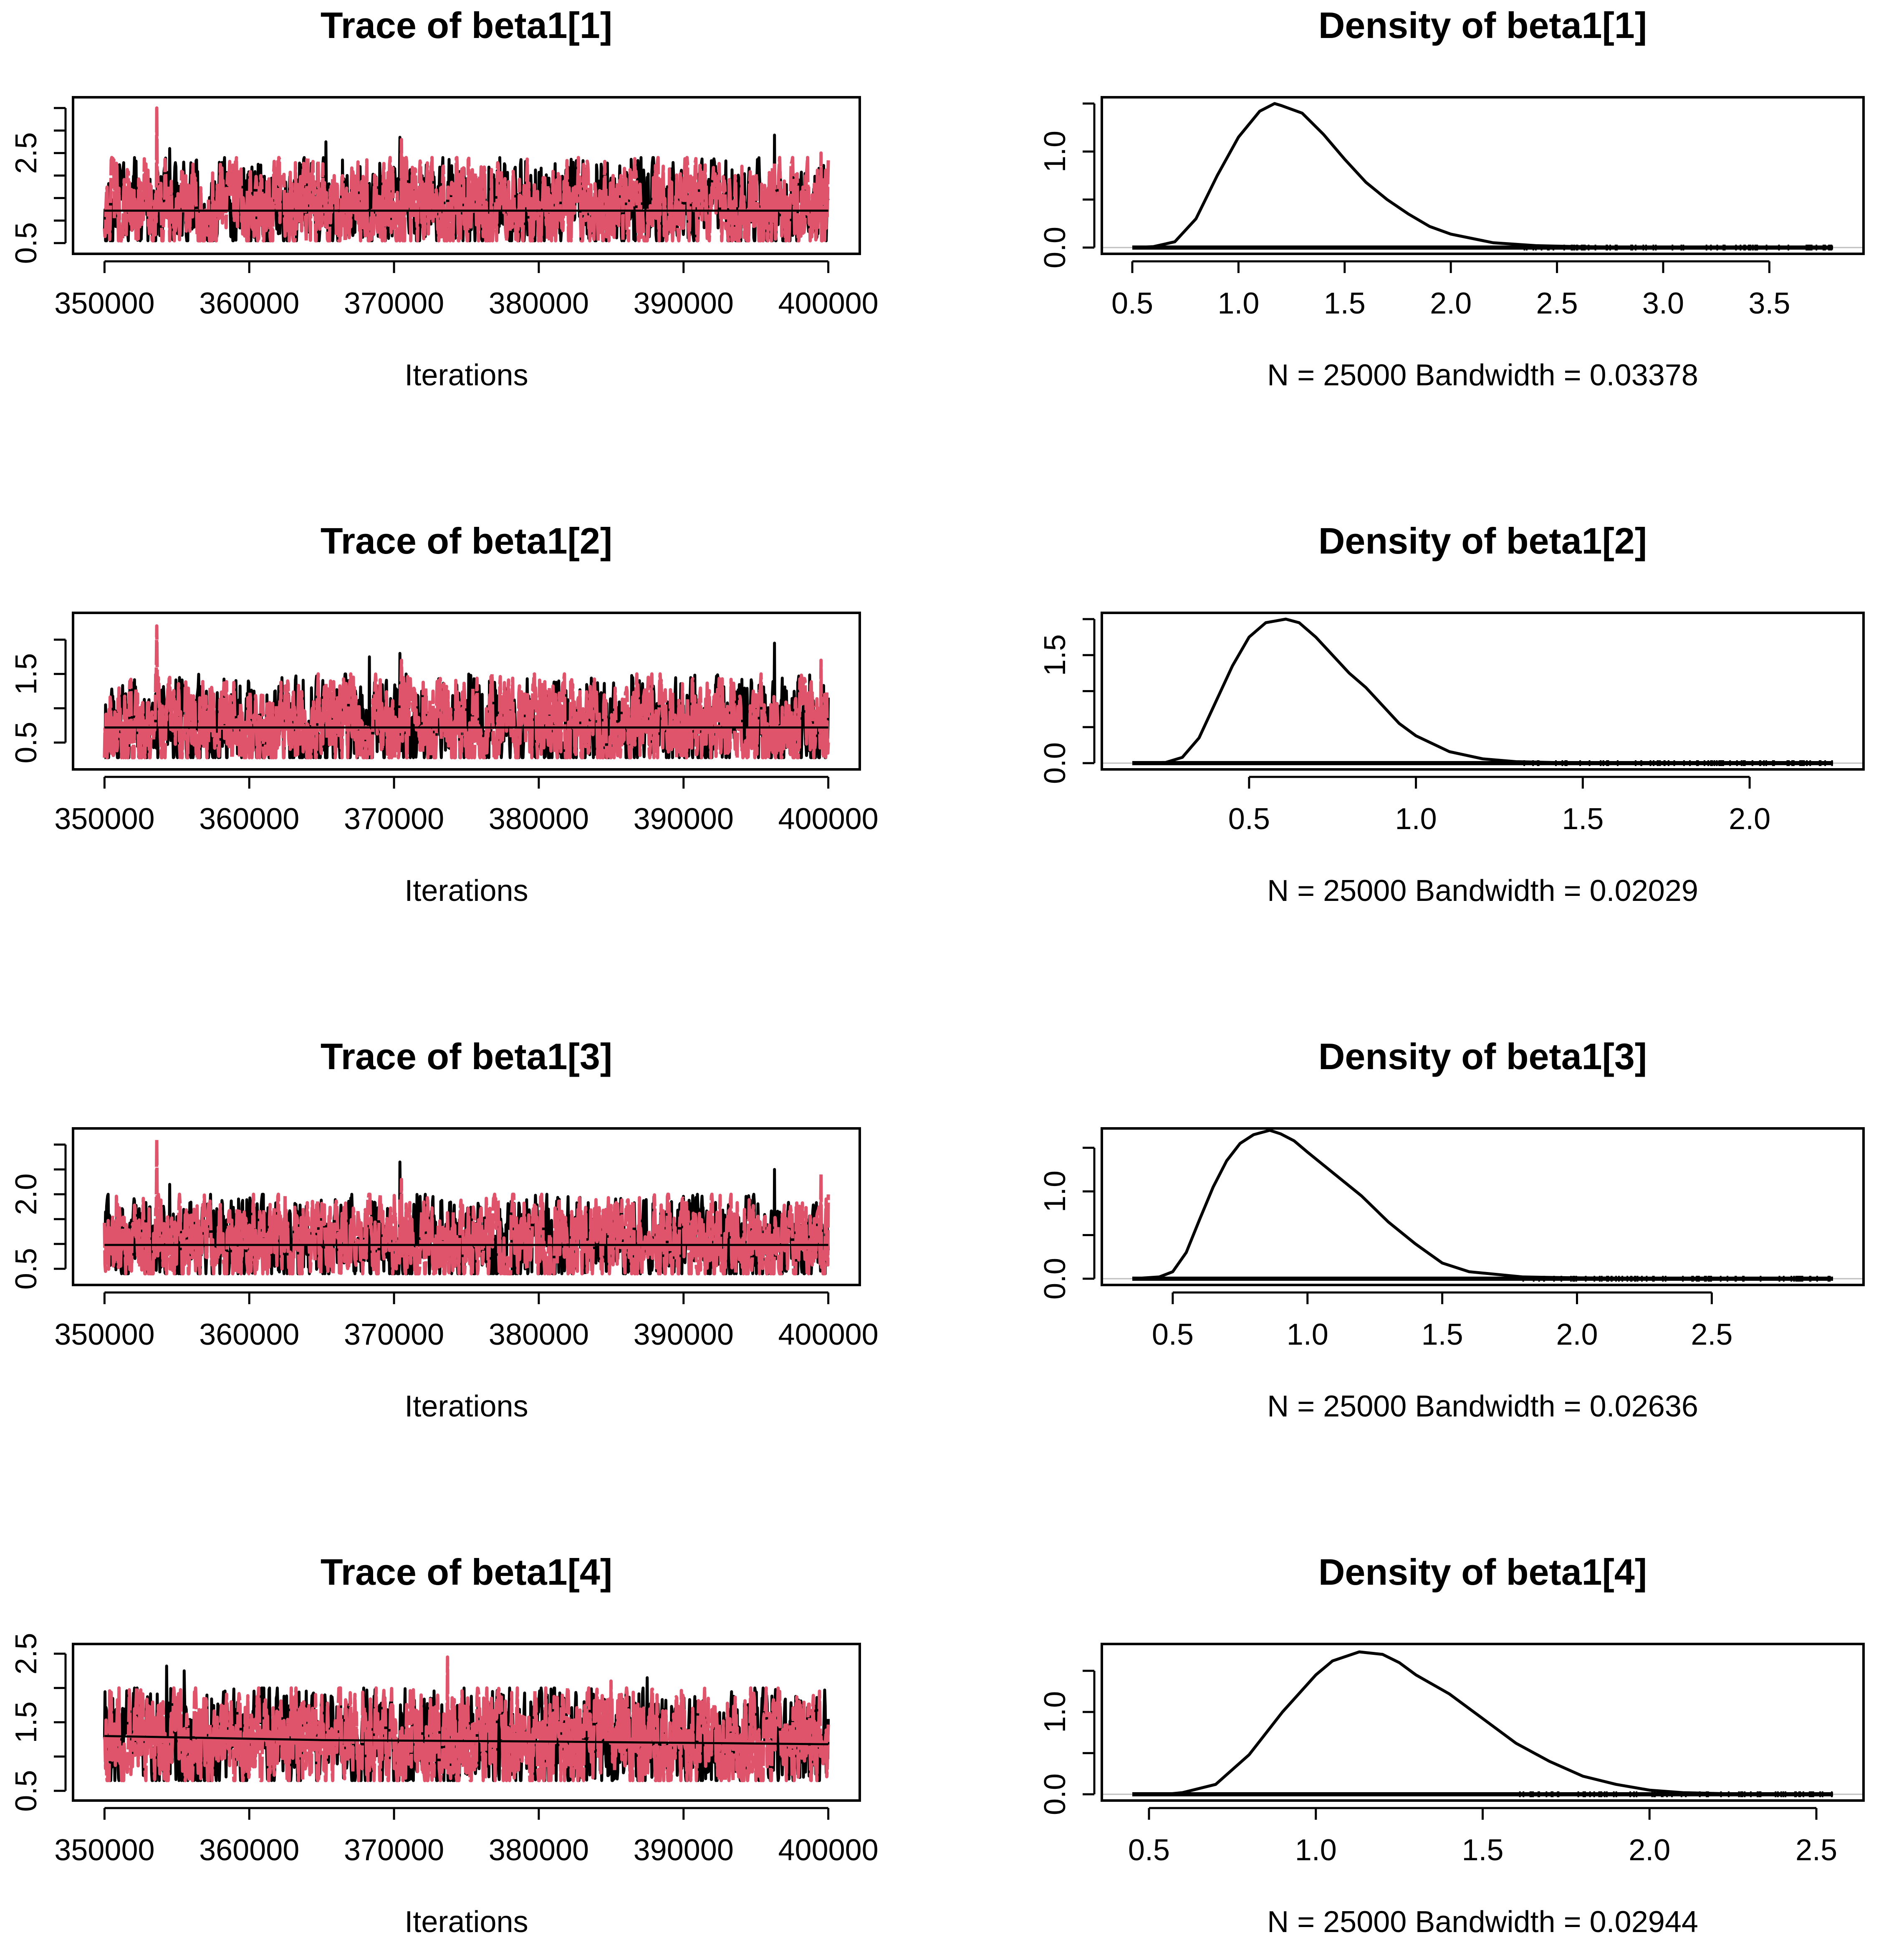 Image resolution: width=1904 pixels, height=1955 pixels. Describe the element at coordinates (466, 1740) in the screenshot. I see `running-mean-line` at that location.